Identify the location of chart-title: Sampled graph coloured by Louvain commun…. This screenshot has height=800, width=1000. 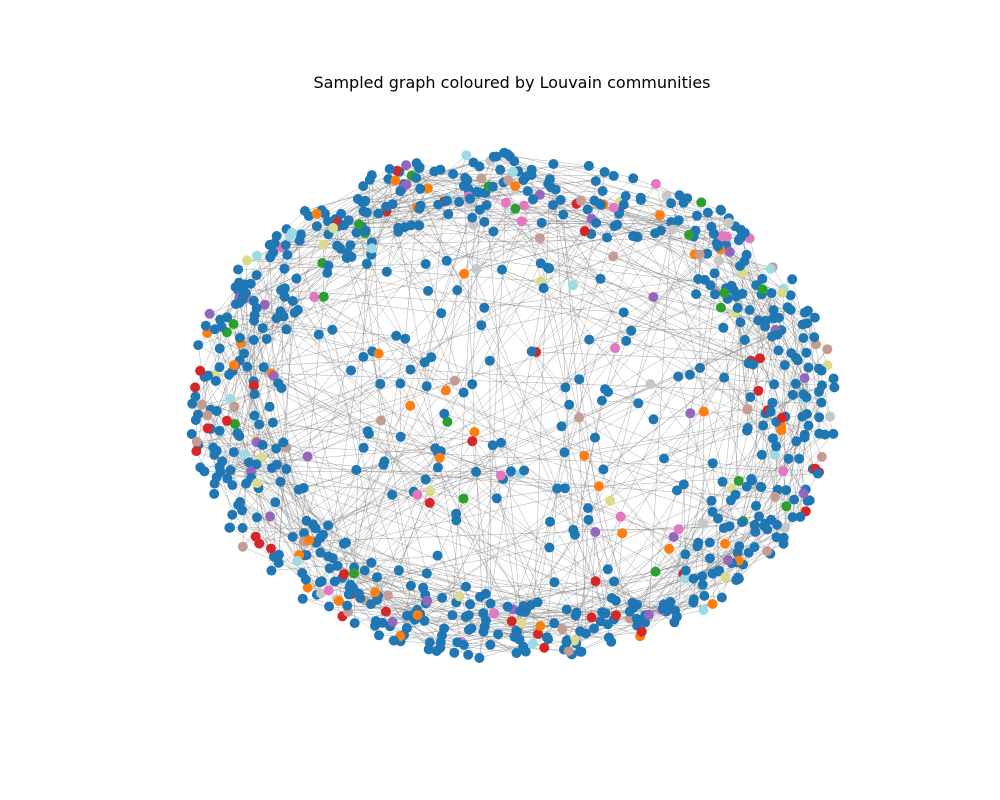
(511, 82).